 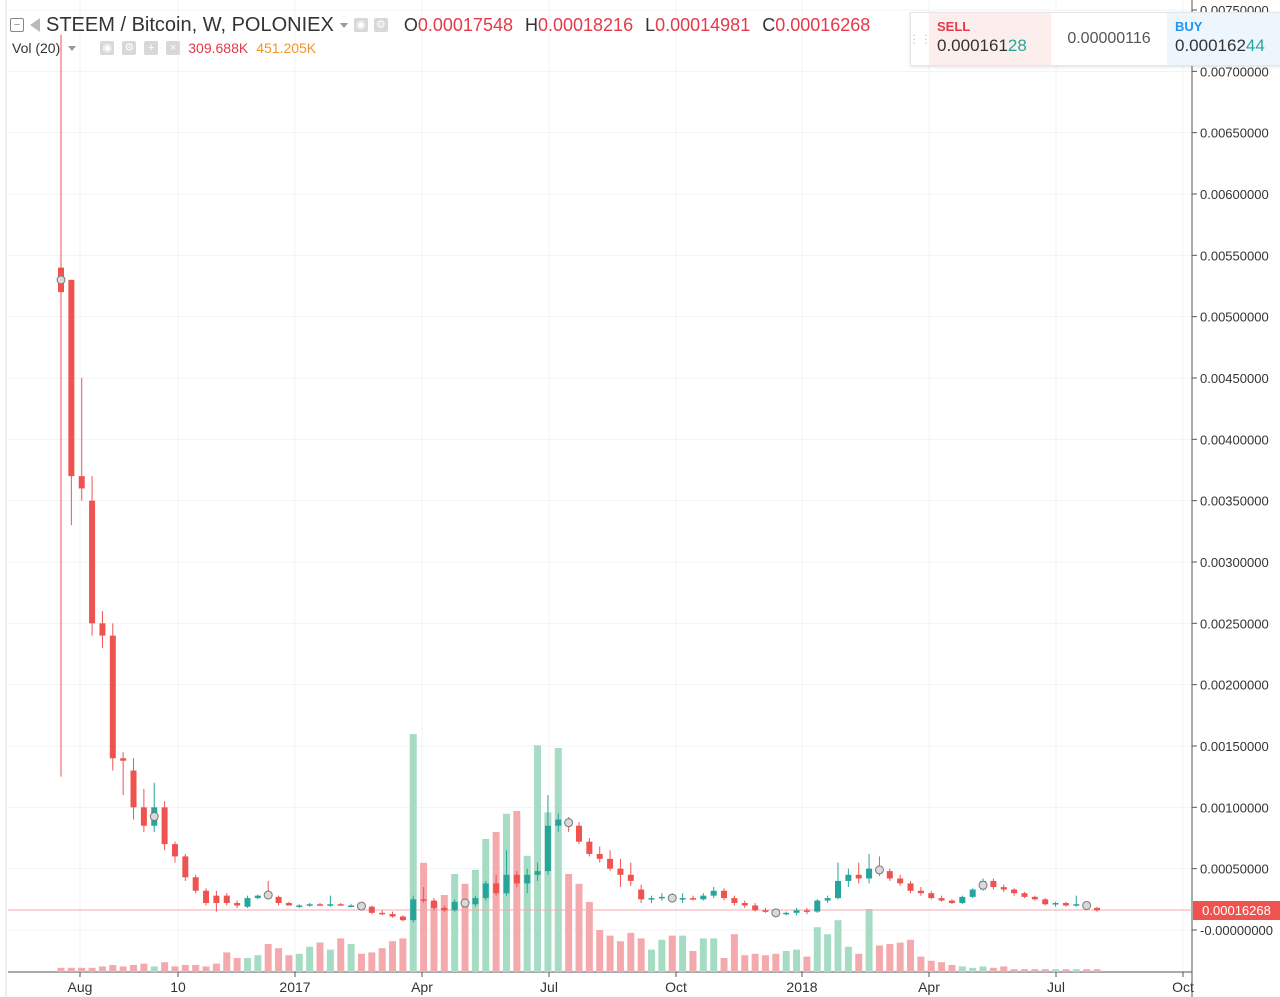 What do you see at coordinates (36, 48) in the screenshot?
I see `volume-label: Vol (20)` at bounding box center [36, 48].